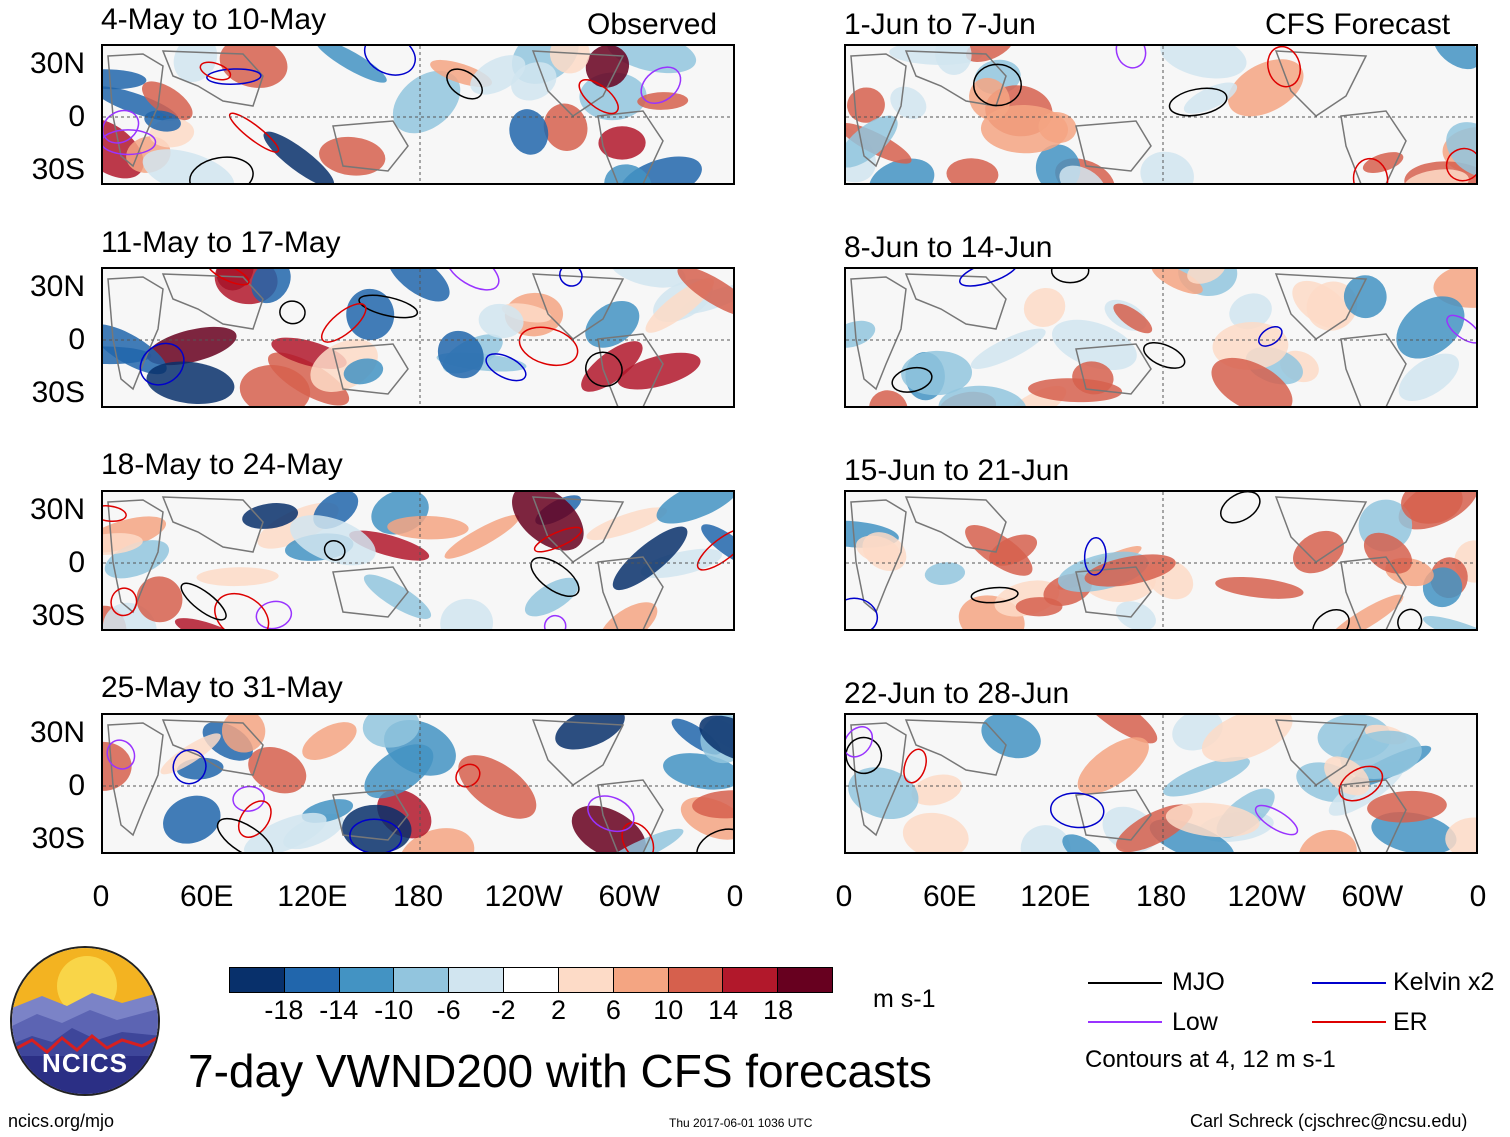  What do you see at coordinates (339, 1010) in the screenshot?
I see `colorbar-tick: -14` at bounding box center [339, 1010].